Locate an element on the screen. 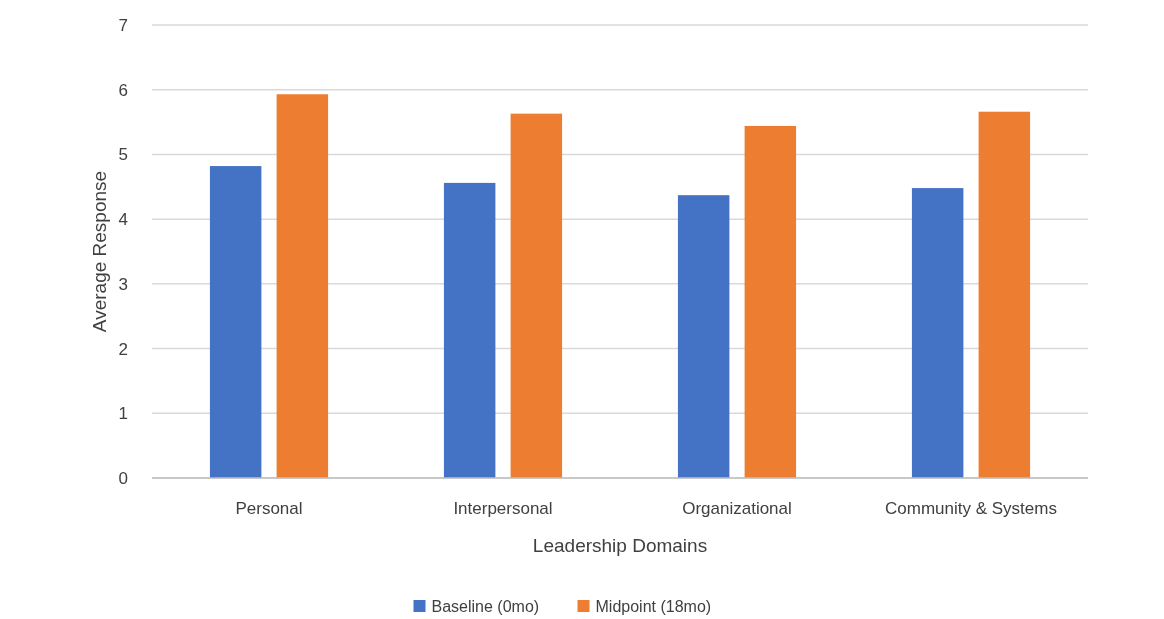 Image resolution: width=1164 pixels, height=619 pixels. x-axis-title: Leadership Domains is located at coordinates (620, 545).